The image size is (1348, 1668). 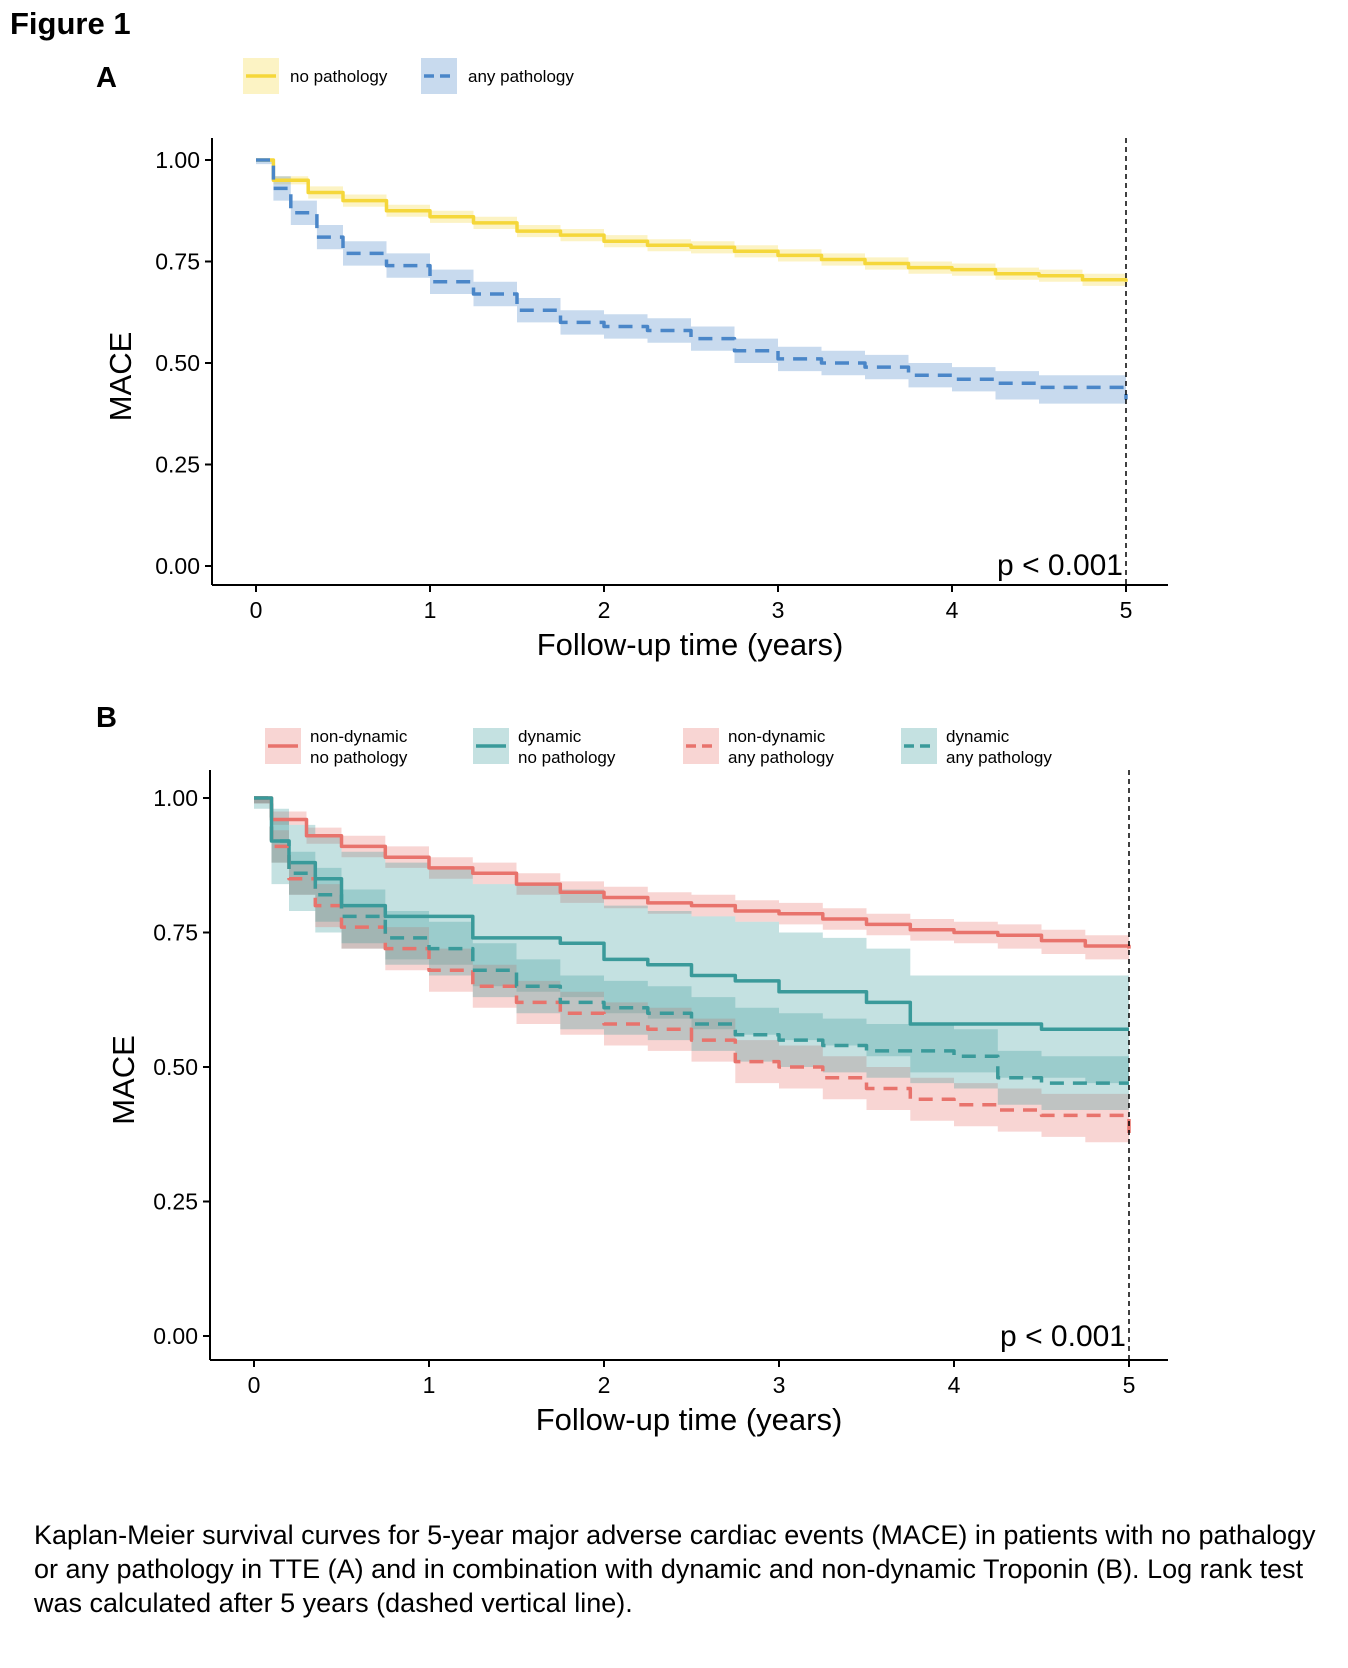 What do you see at coordinates (70, 23) in the screenshot?
I see `figure-title: Figure 1` at bounding box center [70, 23].